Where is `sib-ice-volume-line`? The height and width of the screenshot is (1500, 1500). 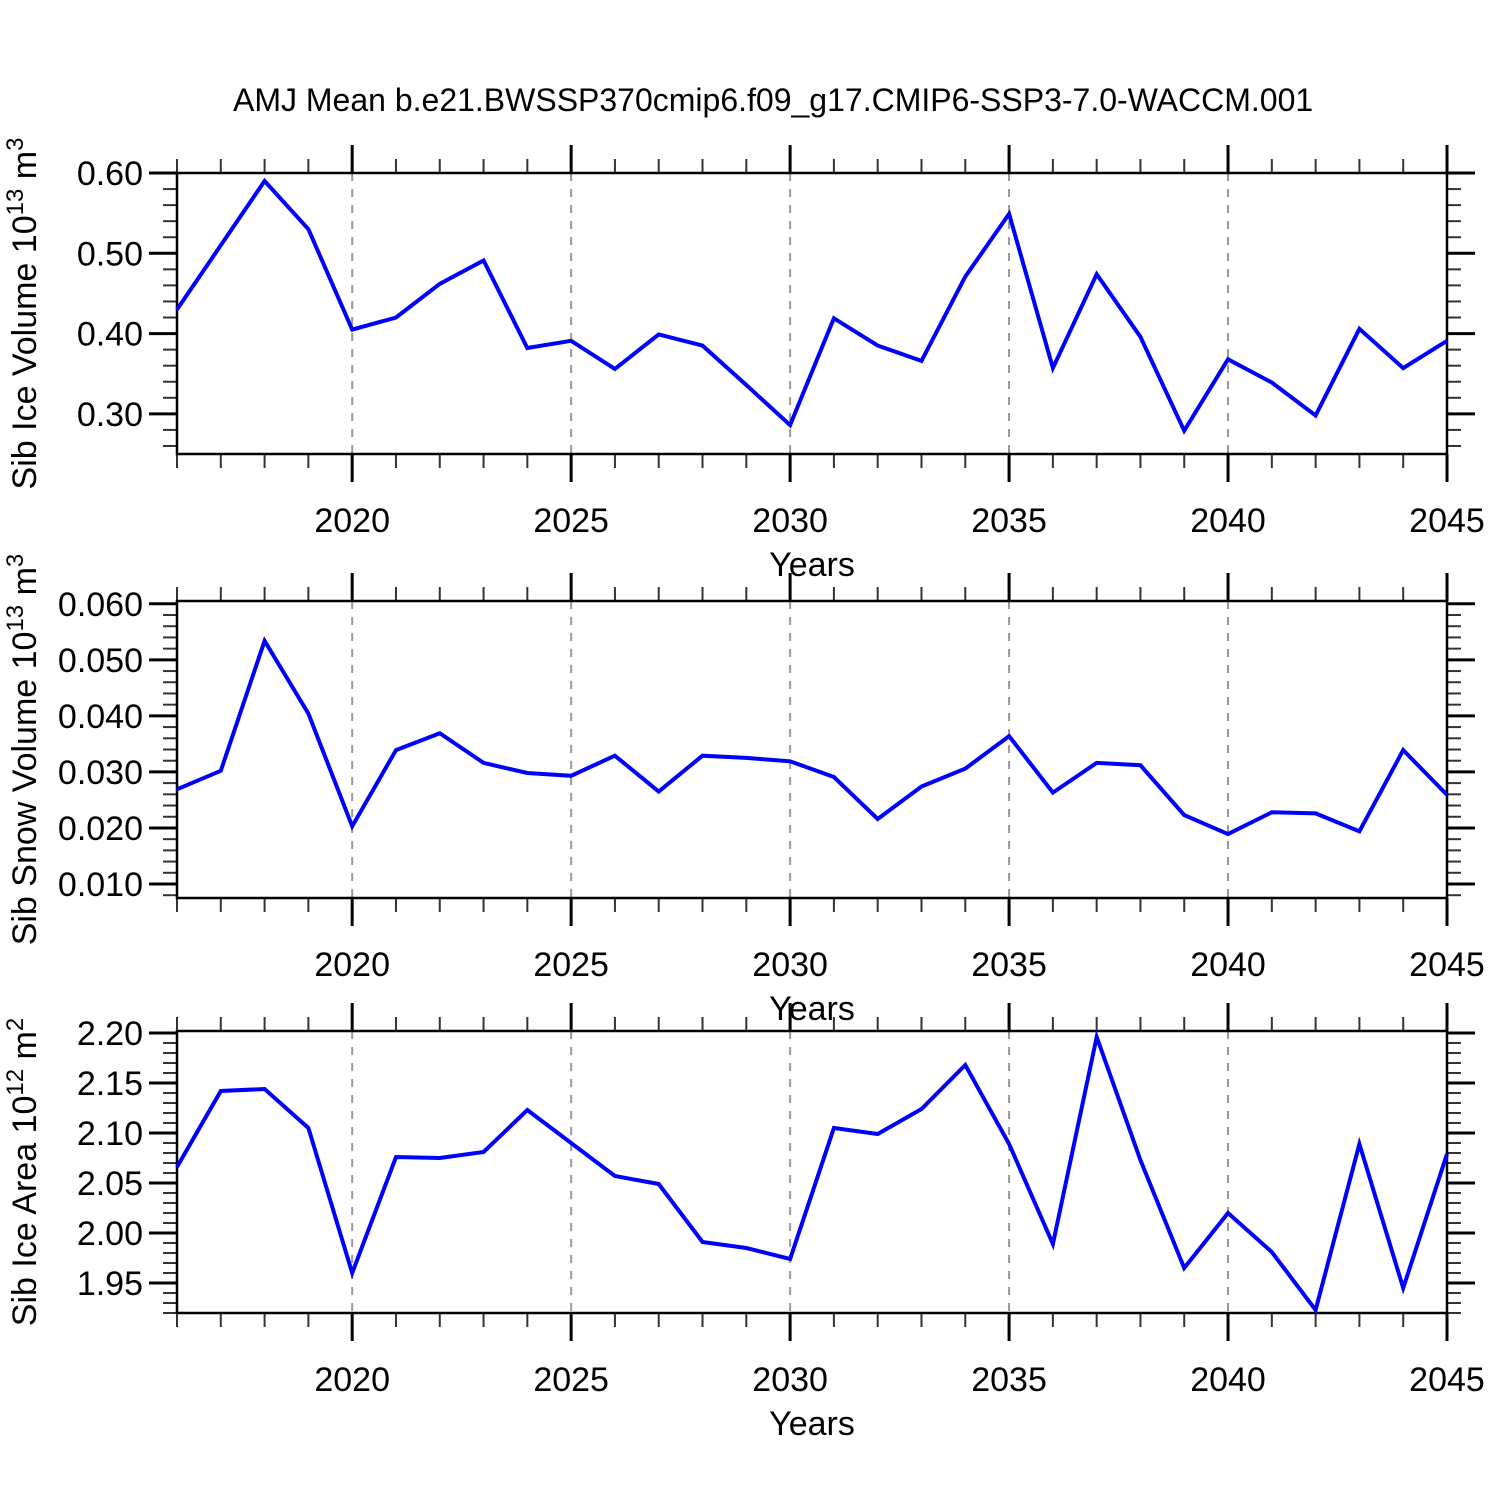 sib-ice-volume-line is located at coordinates (812, 306).